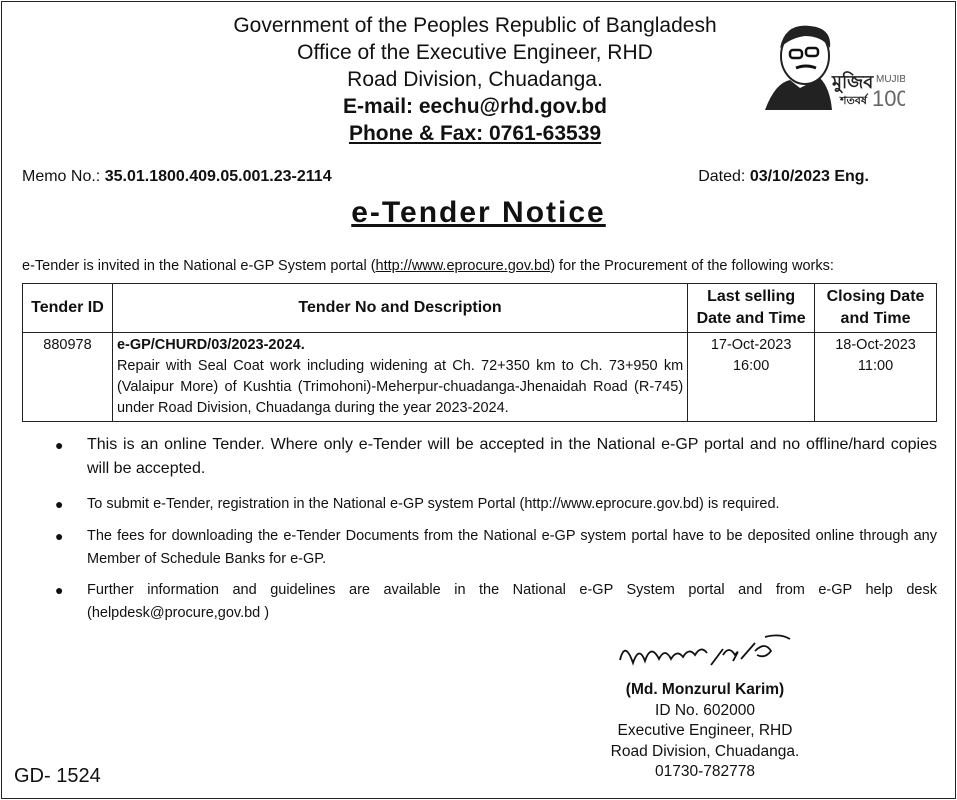  I want to click on email: E-mail: eechu@rhd.gov.bd, so click(475, 106).